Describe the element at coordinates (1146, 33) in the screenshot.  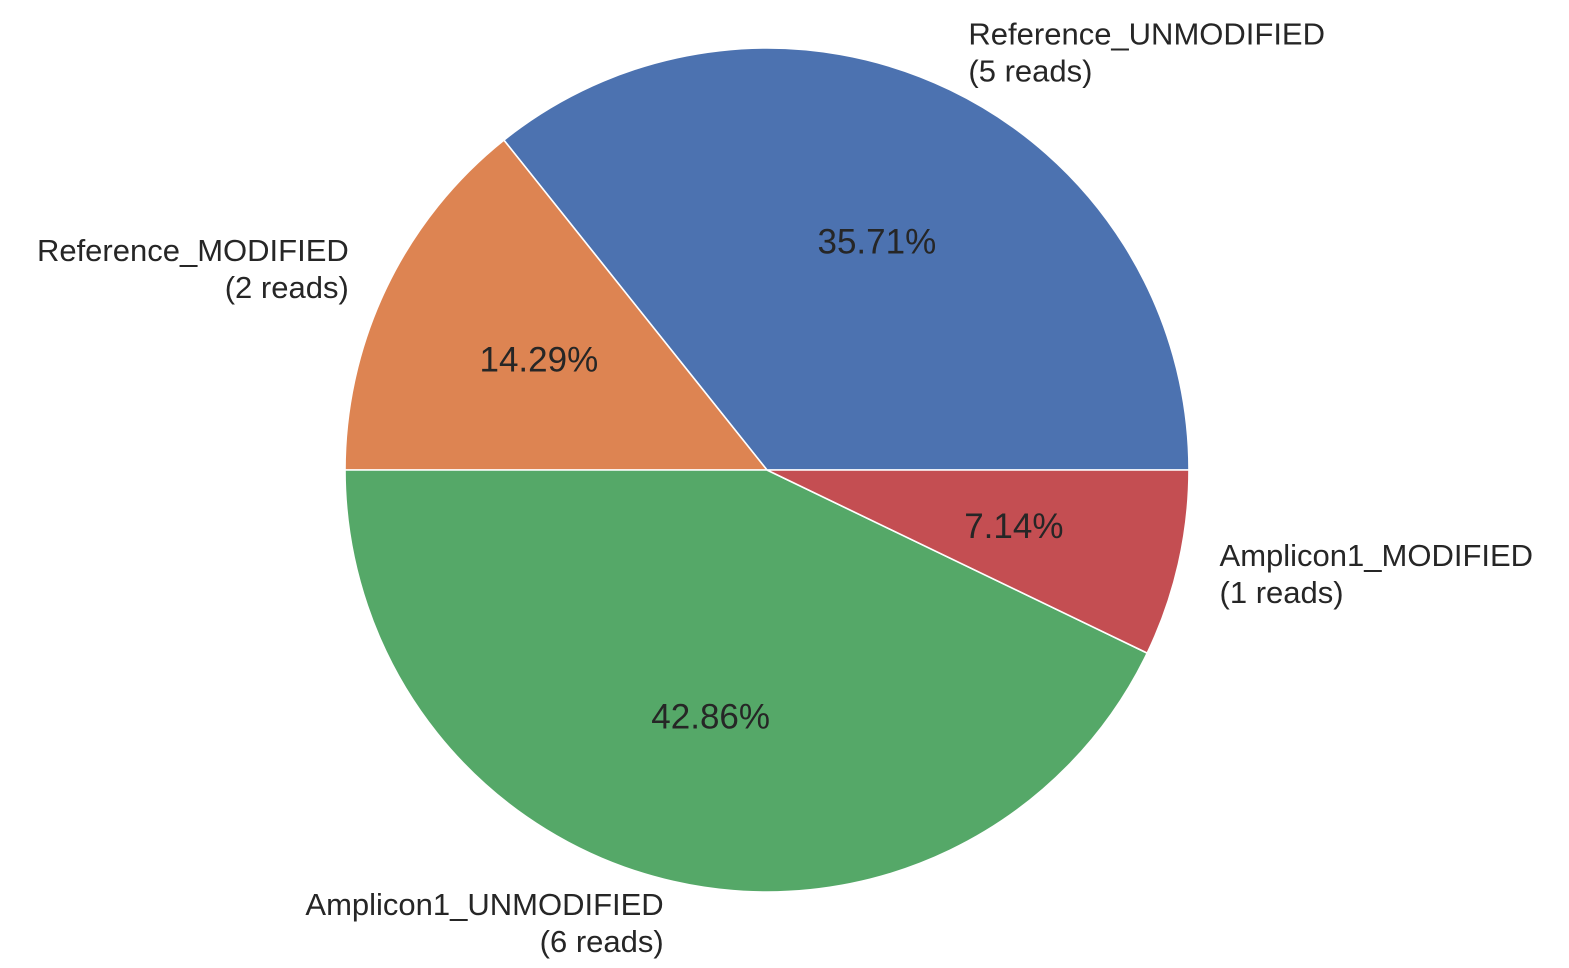
I see `category-name: Reference_UNMODIFIED` at that location.